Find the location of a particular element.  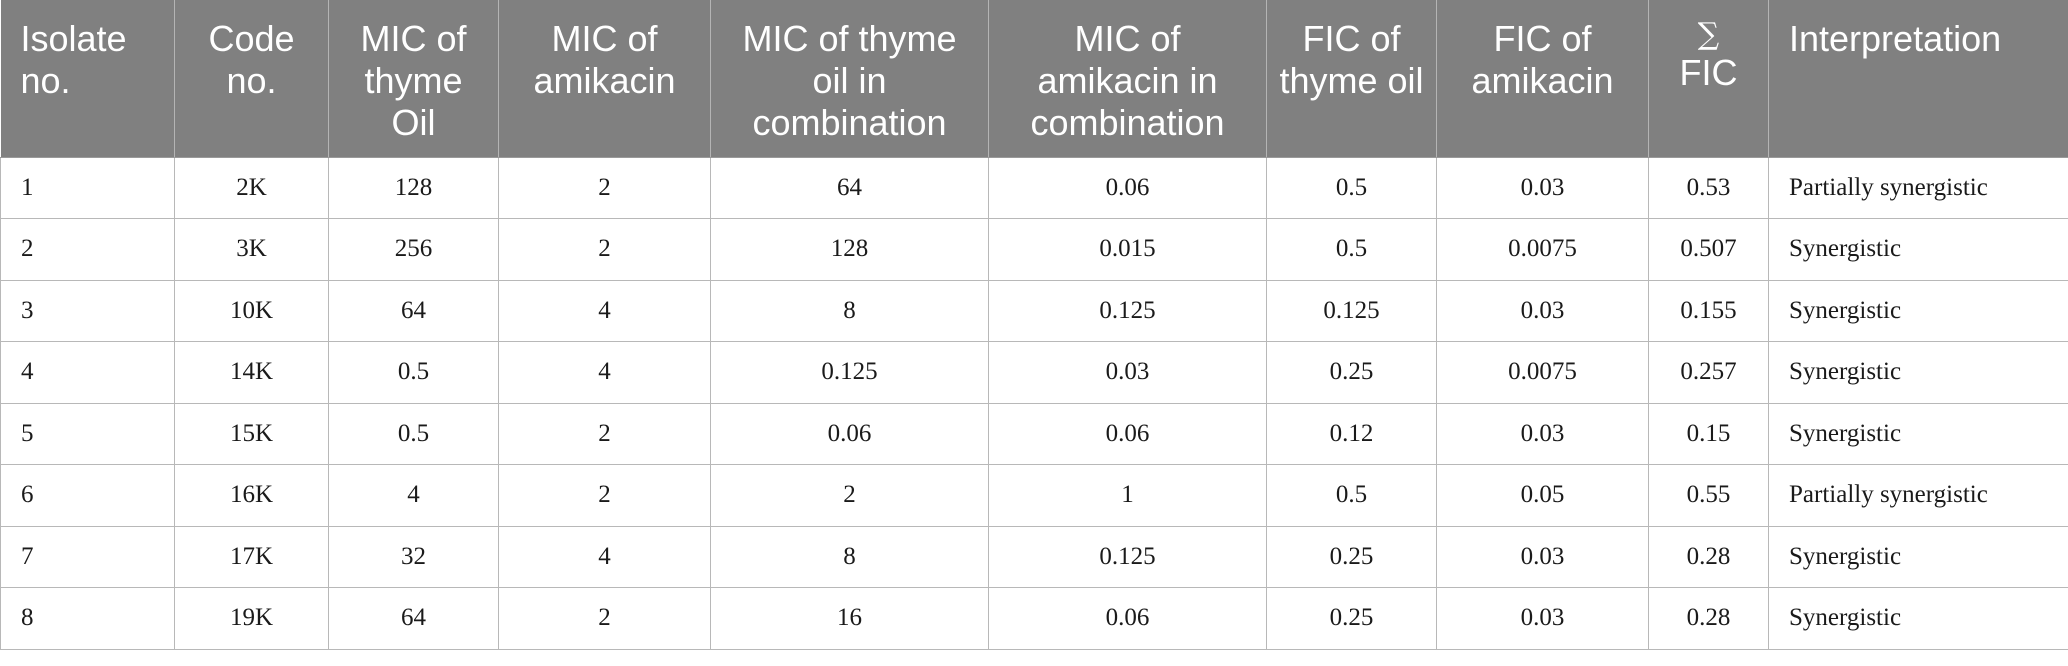

table-row: 3 10K 64 4 8 0.125 0.125 0.03 0.155 Synergistic is located at coordinates (1034, 311).